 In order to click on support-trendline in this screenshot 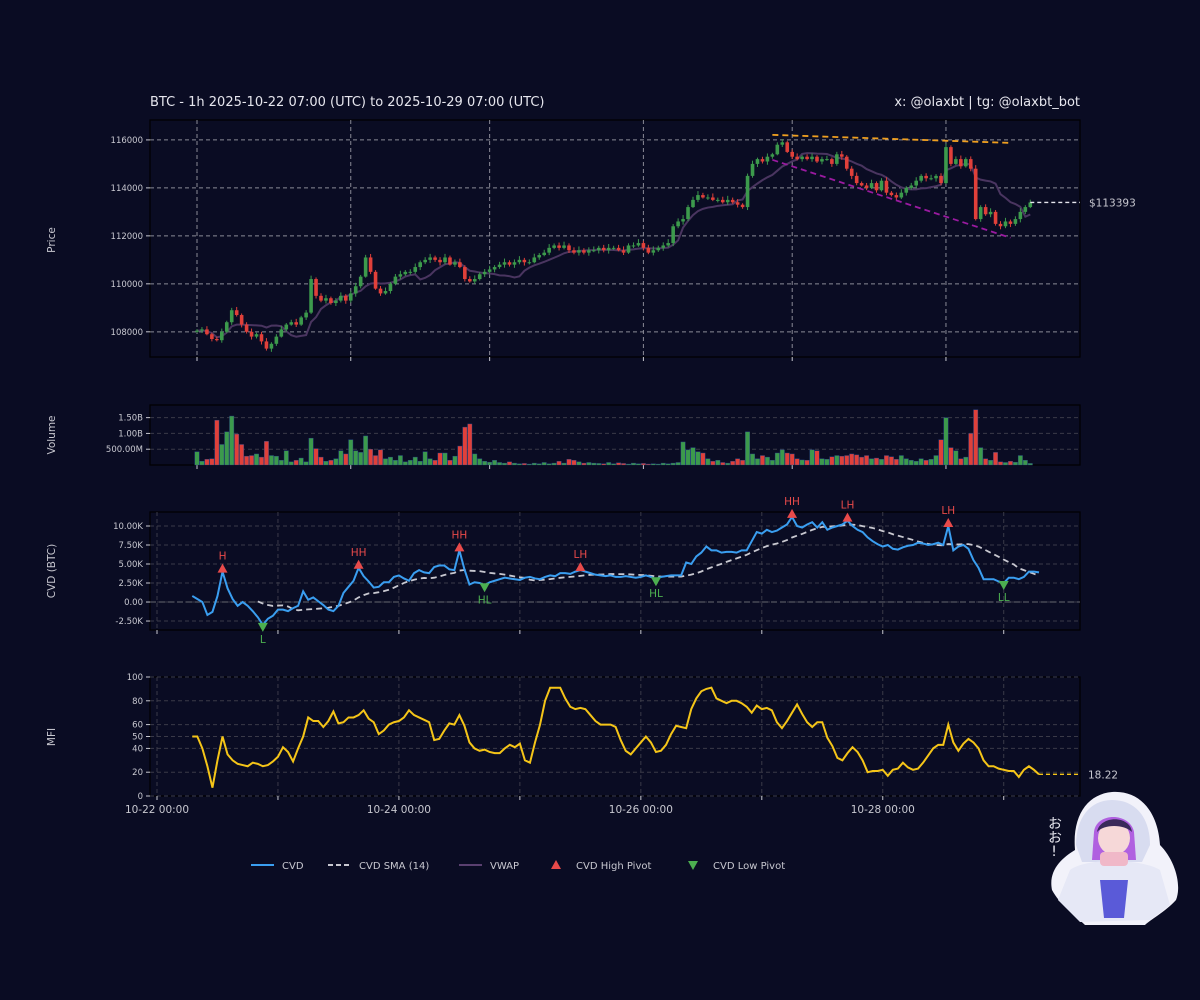, I will do `click(891, 198)`.